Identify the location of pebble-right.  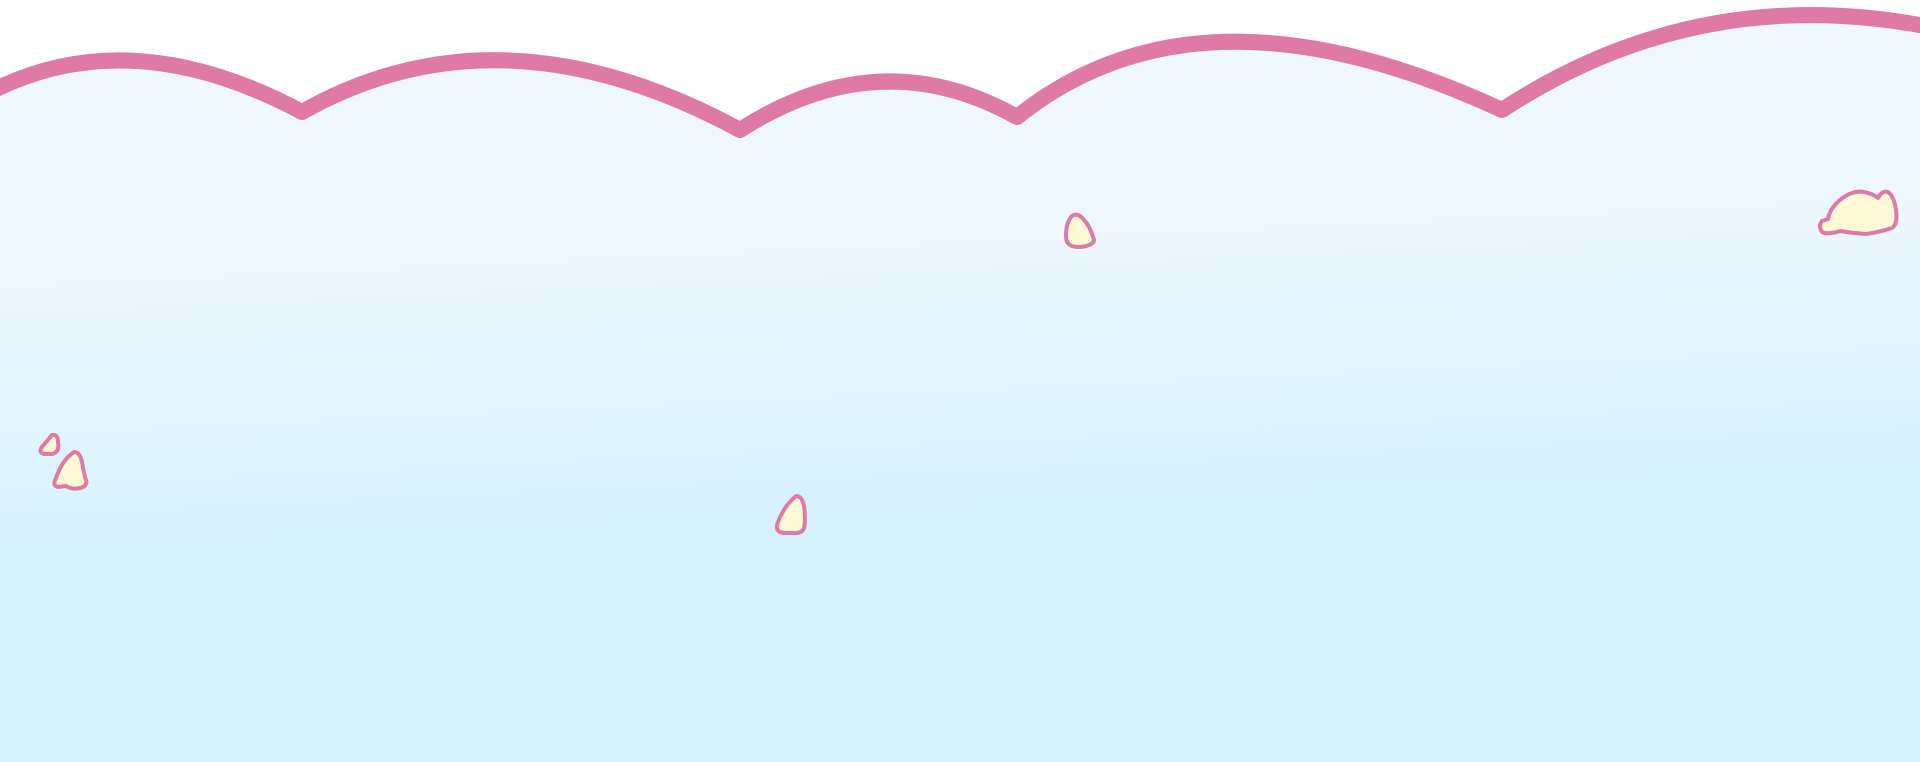
(1858, 212).